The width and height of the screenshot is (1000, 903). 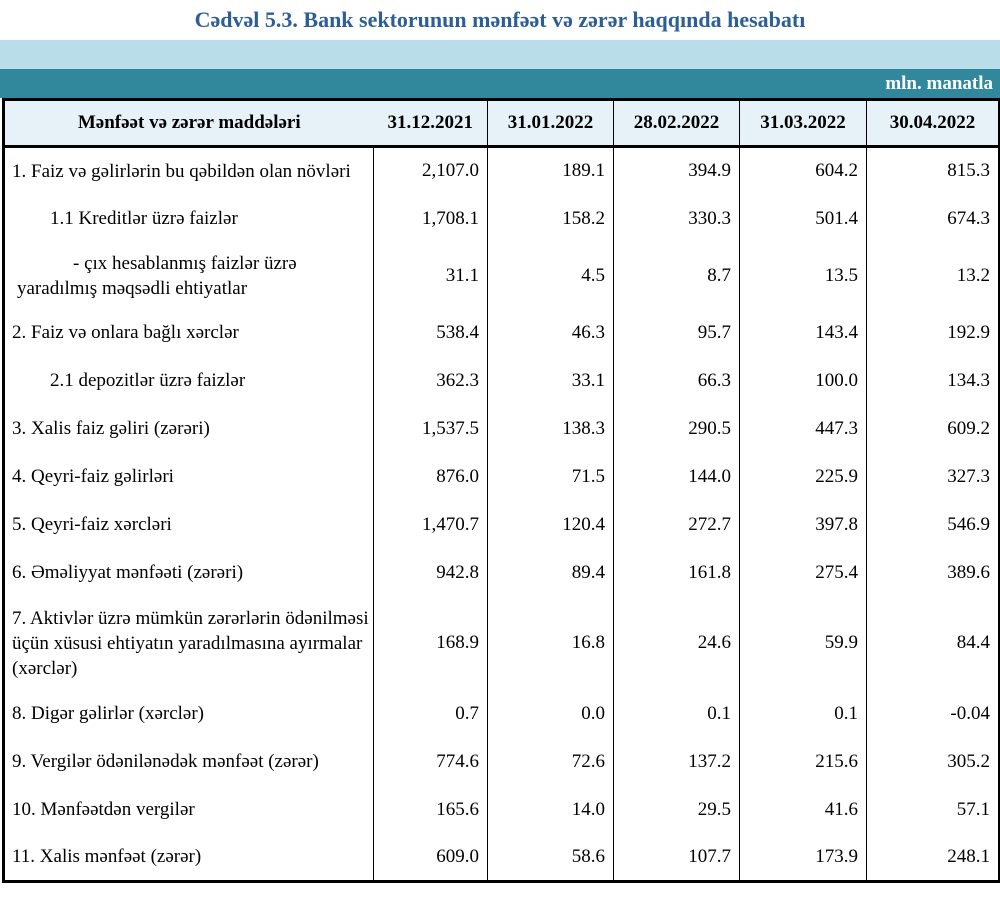 I want to click on row-value: 59.9, so click(x=803, y=643).